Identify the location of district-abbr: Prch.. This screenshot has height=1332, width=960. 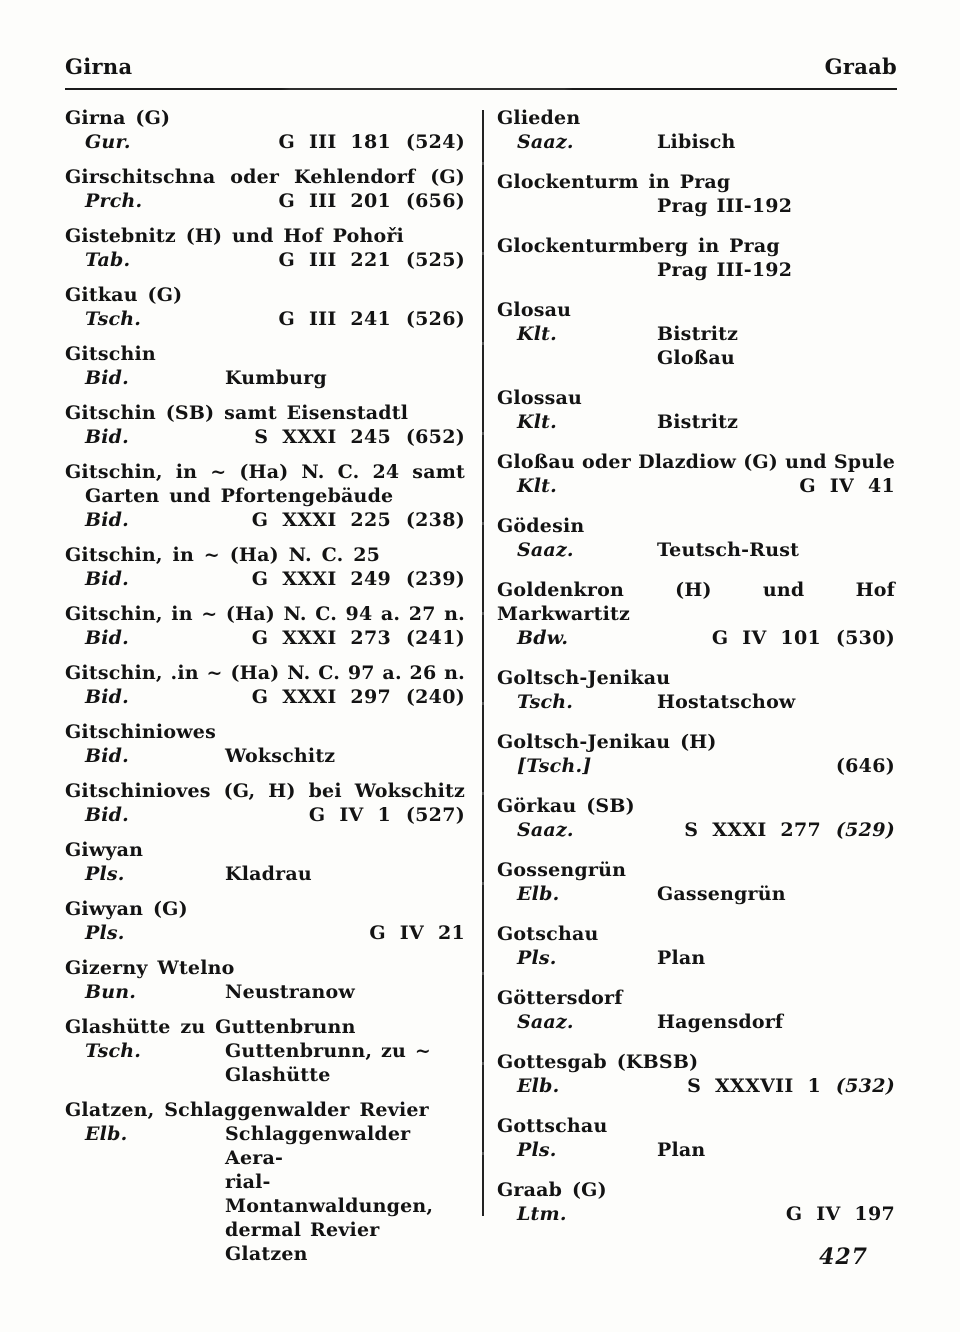
(114, 201).